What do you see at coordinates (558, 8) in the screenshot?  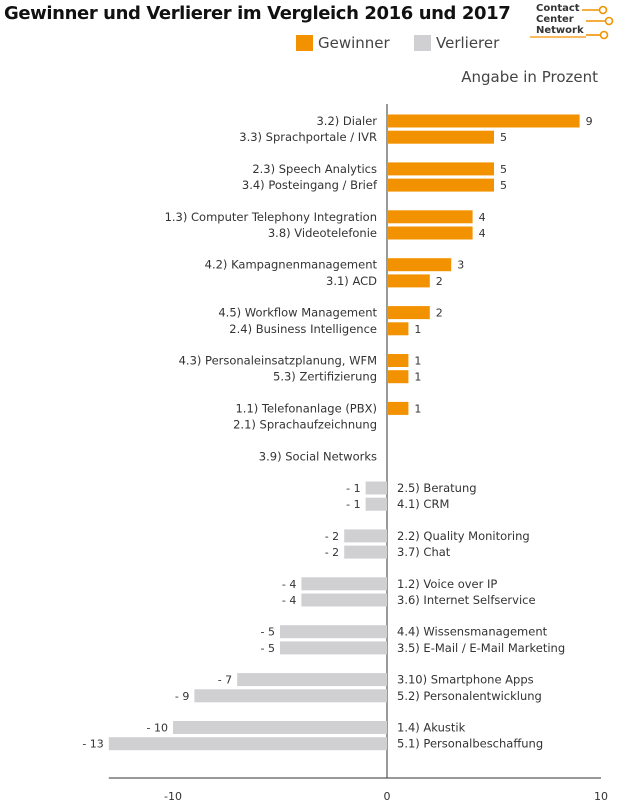 I see `logo-line: Contact` at bounding box center [558, 8].